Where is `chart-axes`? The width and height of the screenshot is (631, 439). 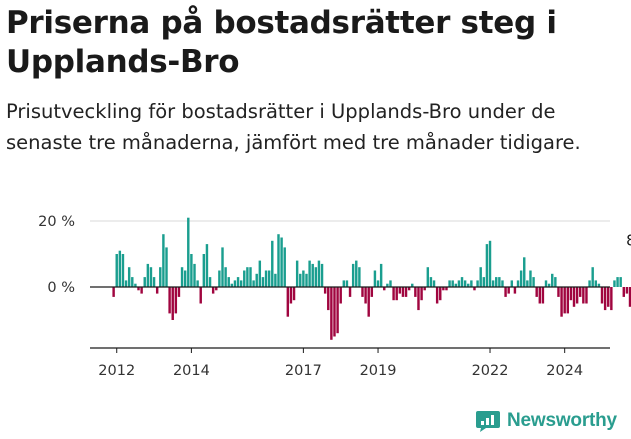
chart-axes is located at coordinates (350, 319).